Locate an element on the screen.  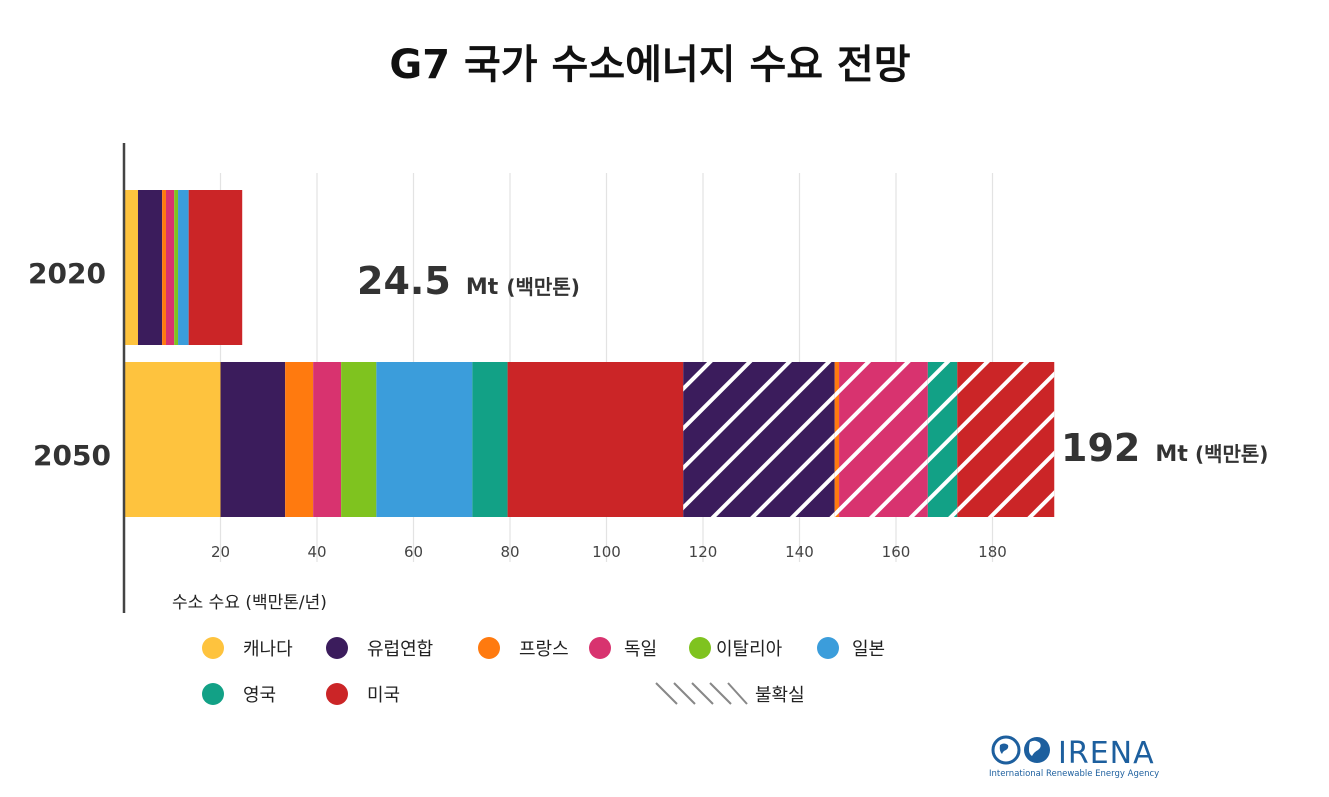
legend-item-7: 미국 is located at coordinates (363, 694).